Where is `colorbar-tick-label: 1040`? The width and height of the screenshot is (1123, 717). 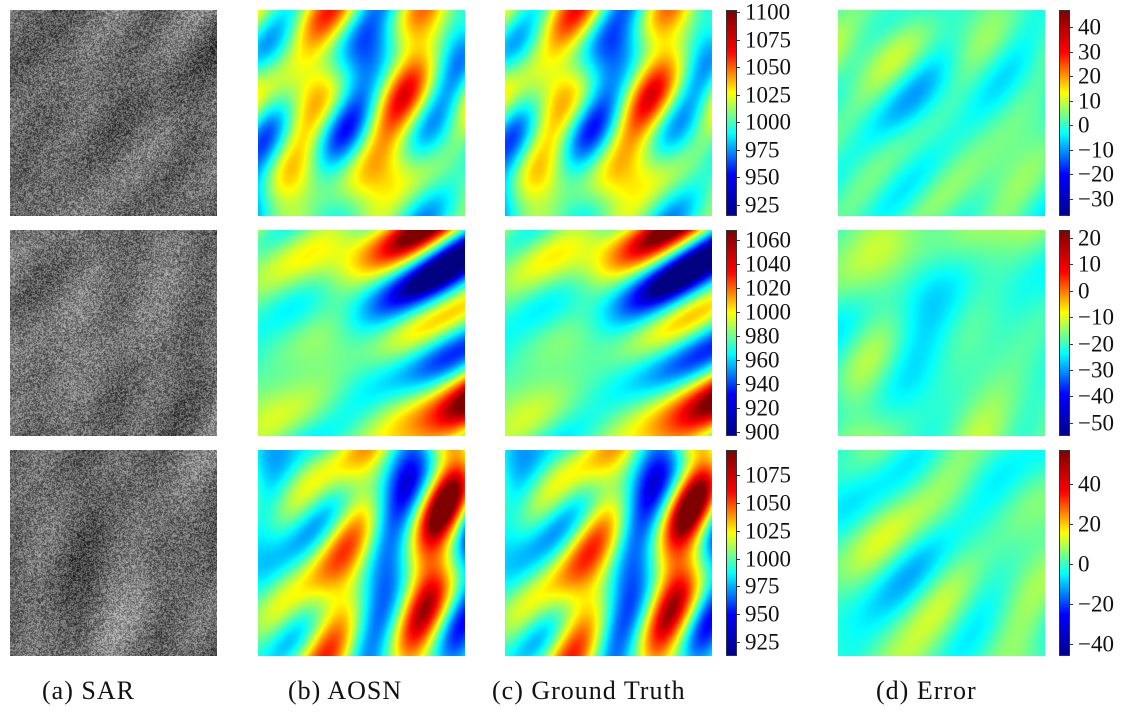
colorbar-tick-label: 1040 is located at coordinates (768, 264).